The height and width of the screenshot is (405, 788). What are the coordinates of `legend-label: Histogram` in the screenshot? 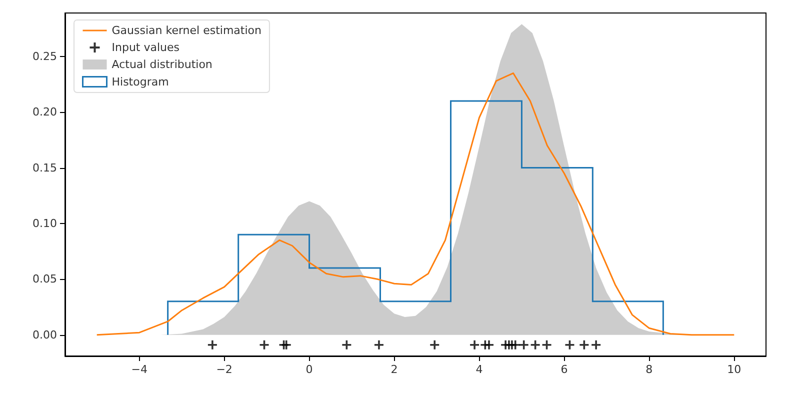 It's located at (140, 81).